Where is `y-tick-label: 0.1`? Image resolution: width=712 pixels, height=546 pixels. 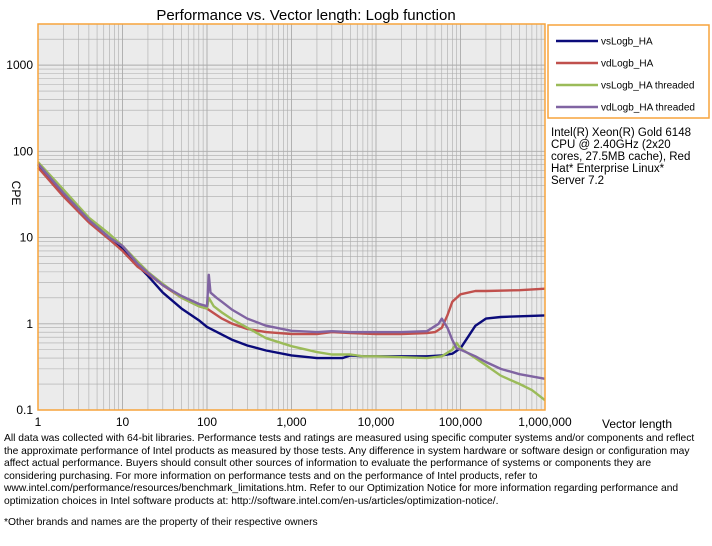
y-tick-label: 0.1 is located at coordinates (24, 410).